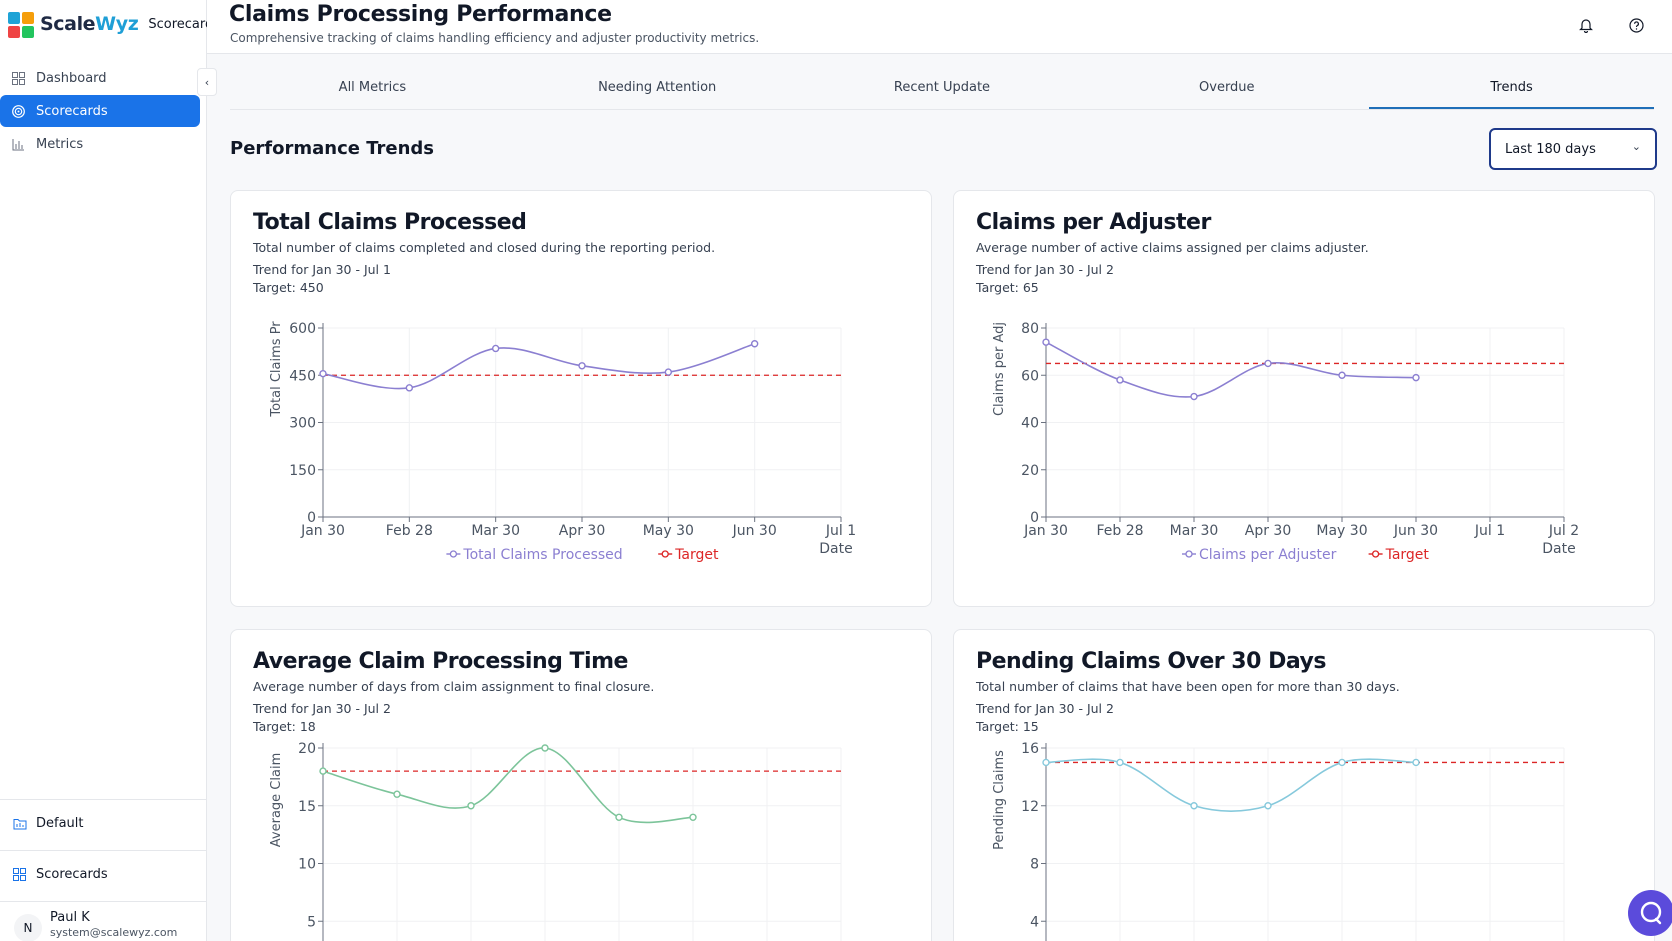 The height and width of the screenshot is (941, 1672). What do you see at coordinates (1227, 87) in the screenshot?
I see `tab-overdue: Overdue` at bounding box center [1227, 87].